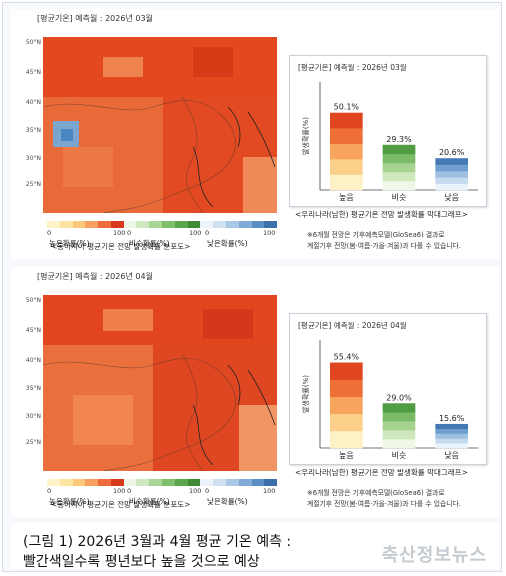 The height and width of the screenshot is (576, 506). Describe the element at coordinates (95, 276) in the screenshot. I see `map-header: [평균기온] 예측월 : 2026년 04월` at that location.